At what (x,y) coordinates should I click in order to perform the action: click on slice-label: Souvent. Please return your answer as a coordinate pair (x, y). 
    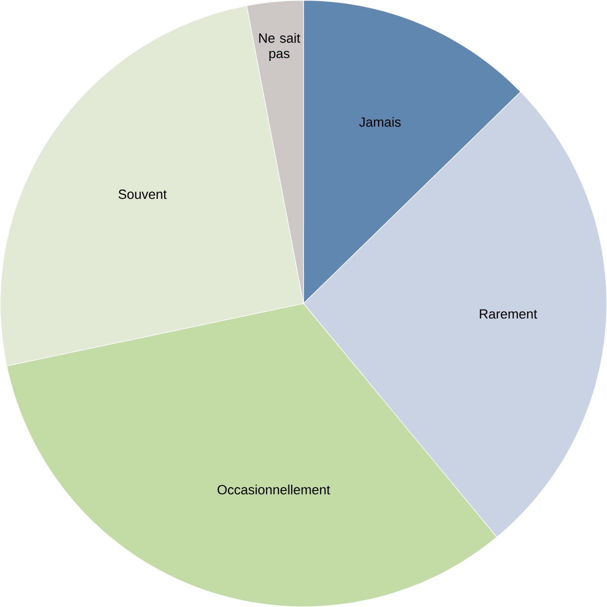
    Looking at the image, I should click on (142, 194).